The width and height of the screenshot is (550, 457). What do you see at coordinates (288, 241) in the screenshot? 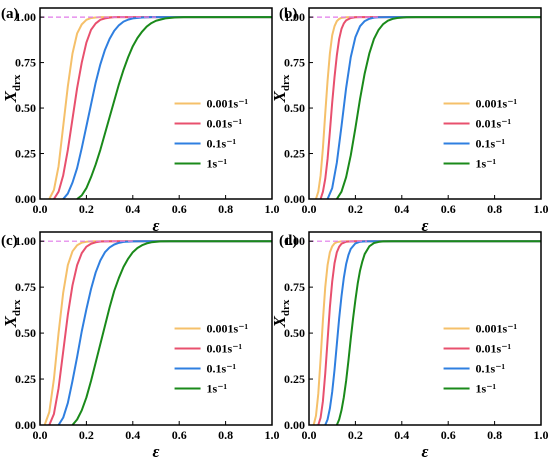
I see `panel-label: (d)` at bounding box center [288, 241].